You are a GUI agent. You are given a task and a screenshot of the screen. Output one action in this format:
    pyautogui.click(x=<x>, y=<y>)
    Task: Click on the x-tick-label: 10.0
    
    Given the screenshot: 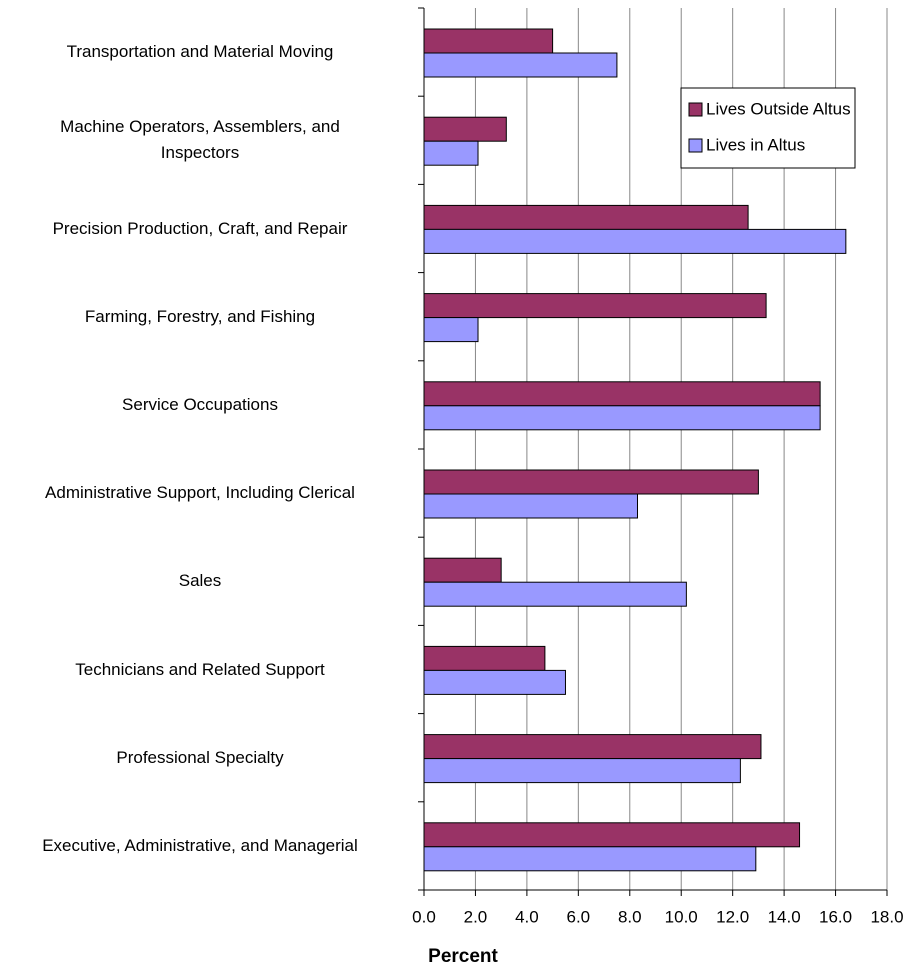 What is the action you would take?
    pyautogui.click(x=681, y=916)
    